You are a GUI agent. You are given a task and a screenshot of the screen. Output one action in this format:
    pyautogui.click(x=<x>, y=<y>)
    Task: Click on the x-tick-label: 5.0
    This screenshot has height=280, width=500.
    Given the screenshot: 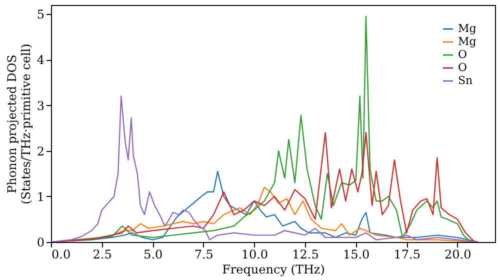 What is the action you would take?
    pyautogui.click(x=153, y=255)
    